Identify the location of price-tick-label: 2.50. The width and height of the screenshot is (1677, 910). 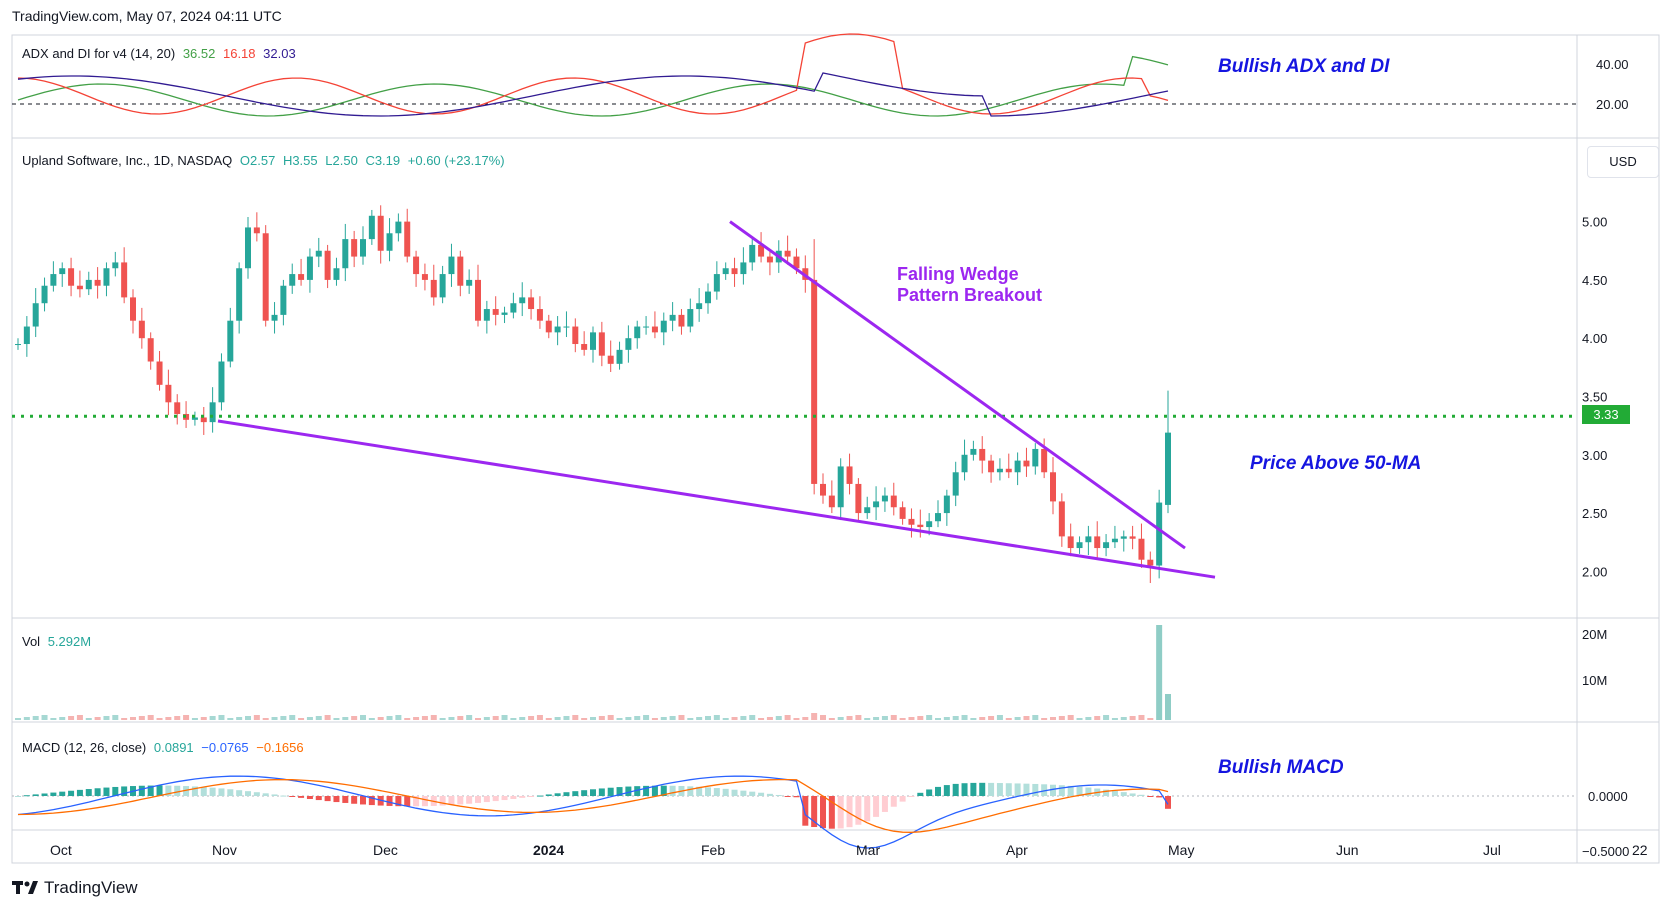
(1594, 513).